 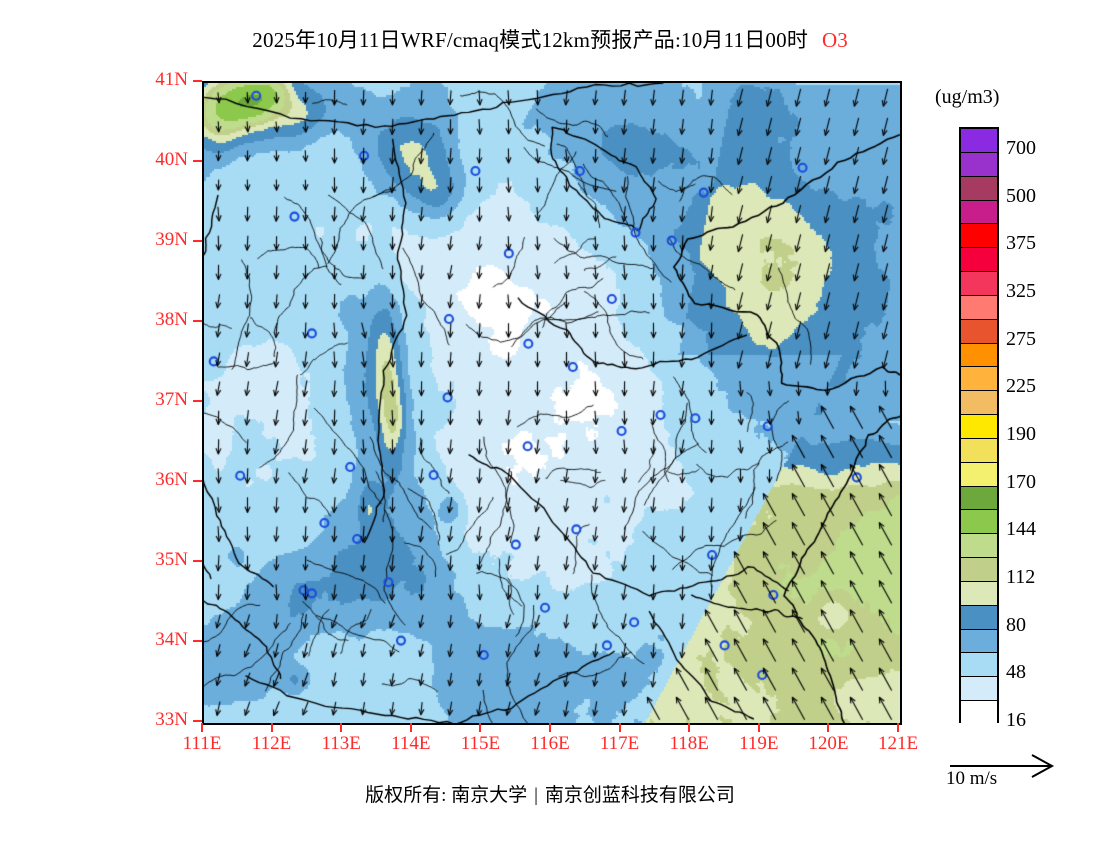 What do you see at coordinates (530, 40) in the screenshot?
I see `title-text: 2025年10月11日WRF/cmaq模式12km预报产品:10月11日00时` at bounding box center [530, 40].